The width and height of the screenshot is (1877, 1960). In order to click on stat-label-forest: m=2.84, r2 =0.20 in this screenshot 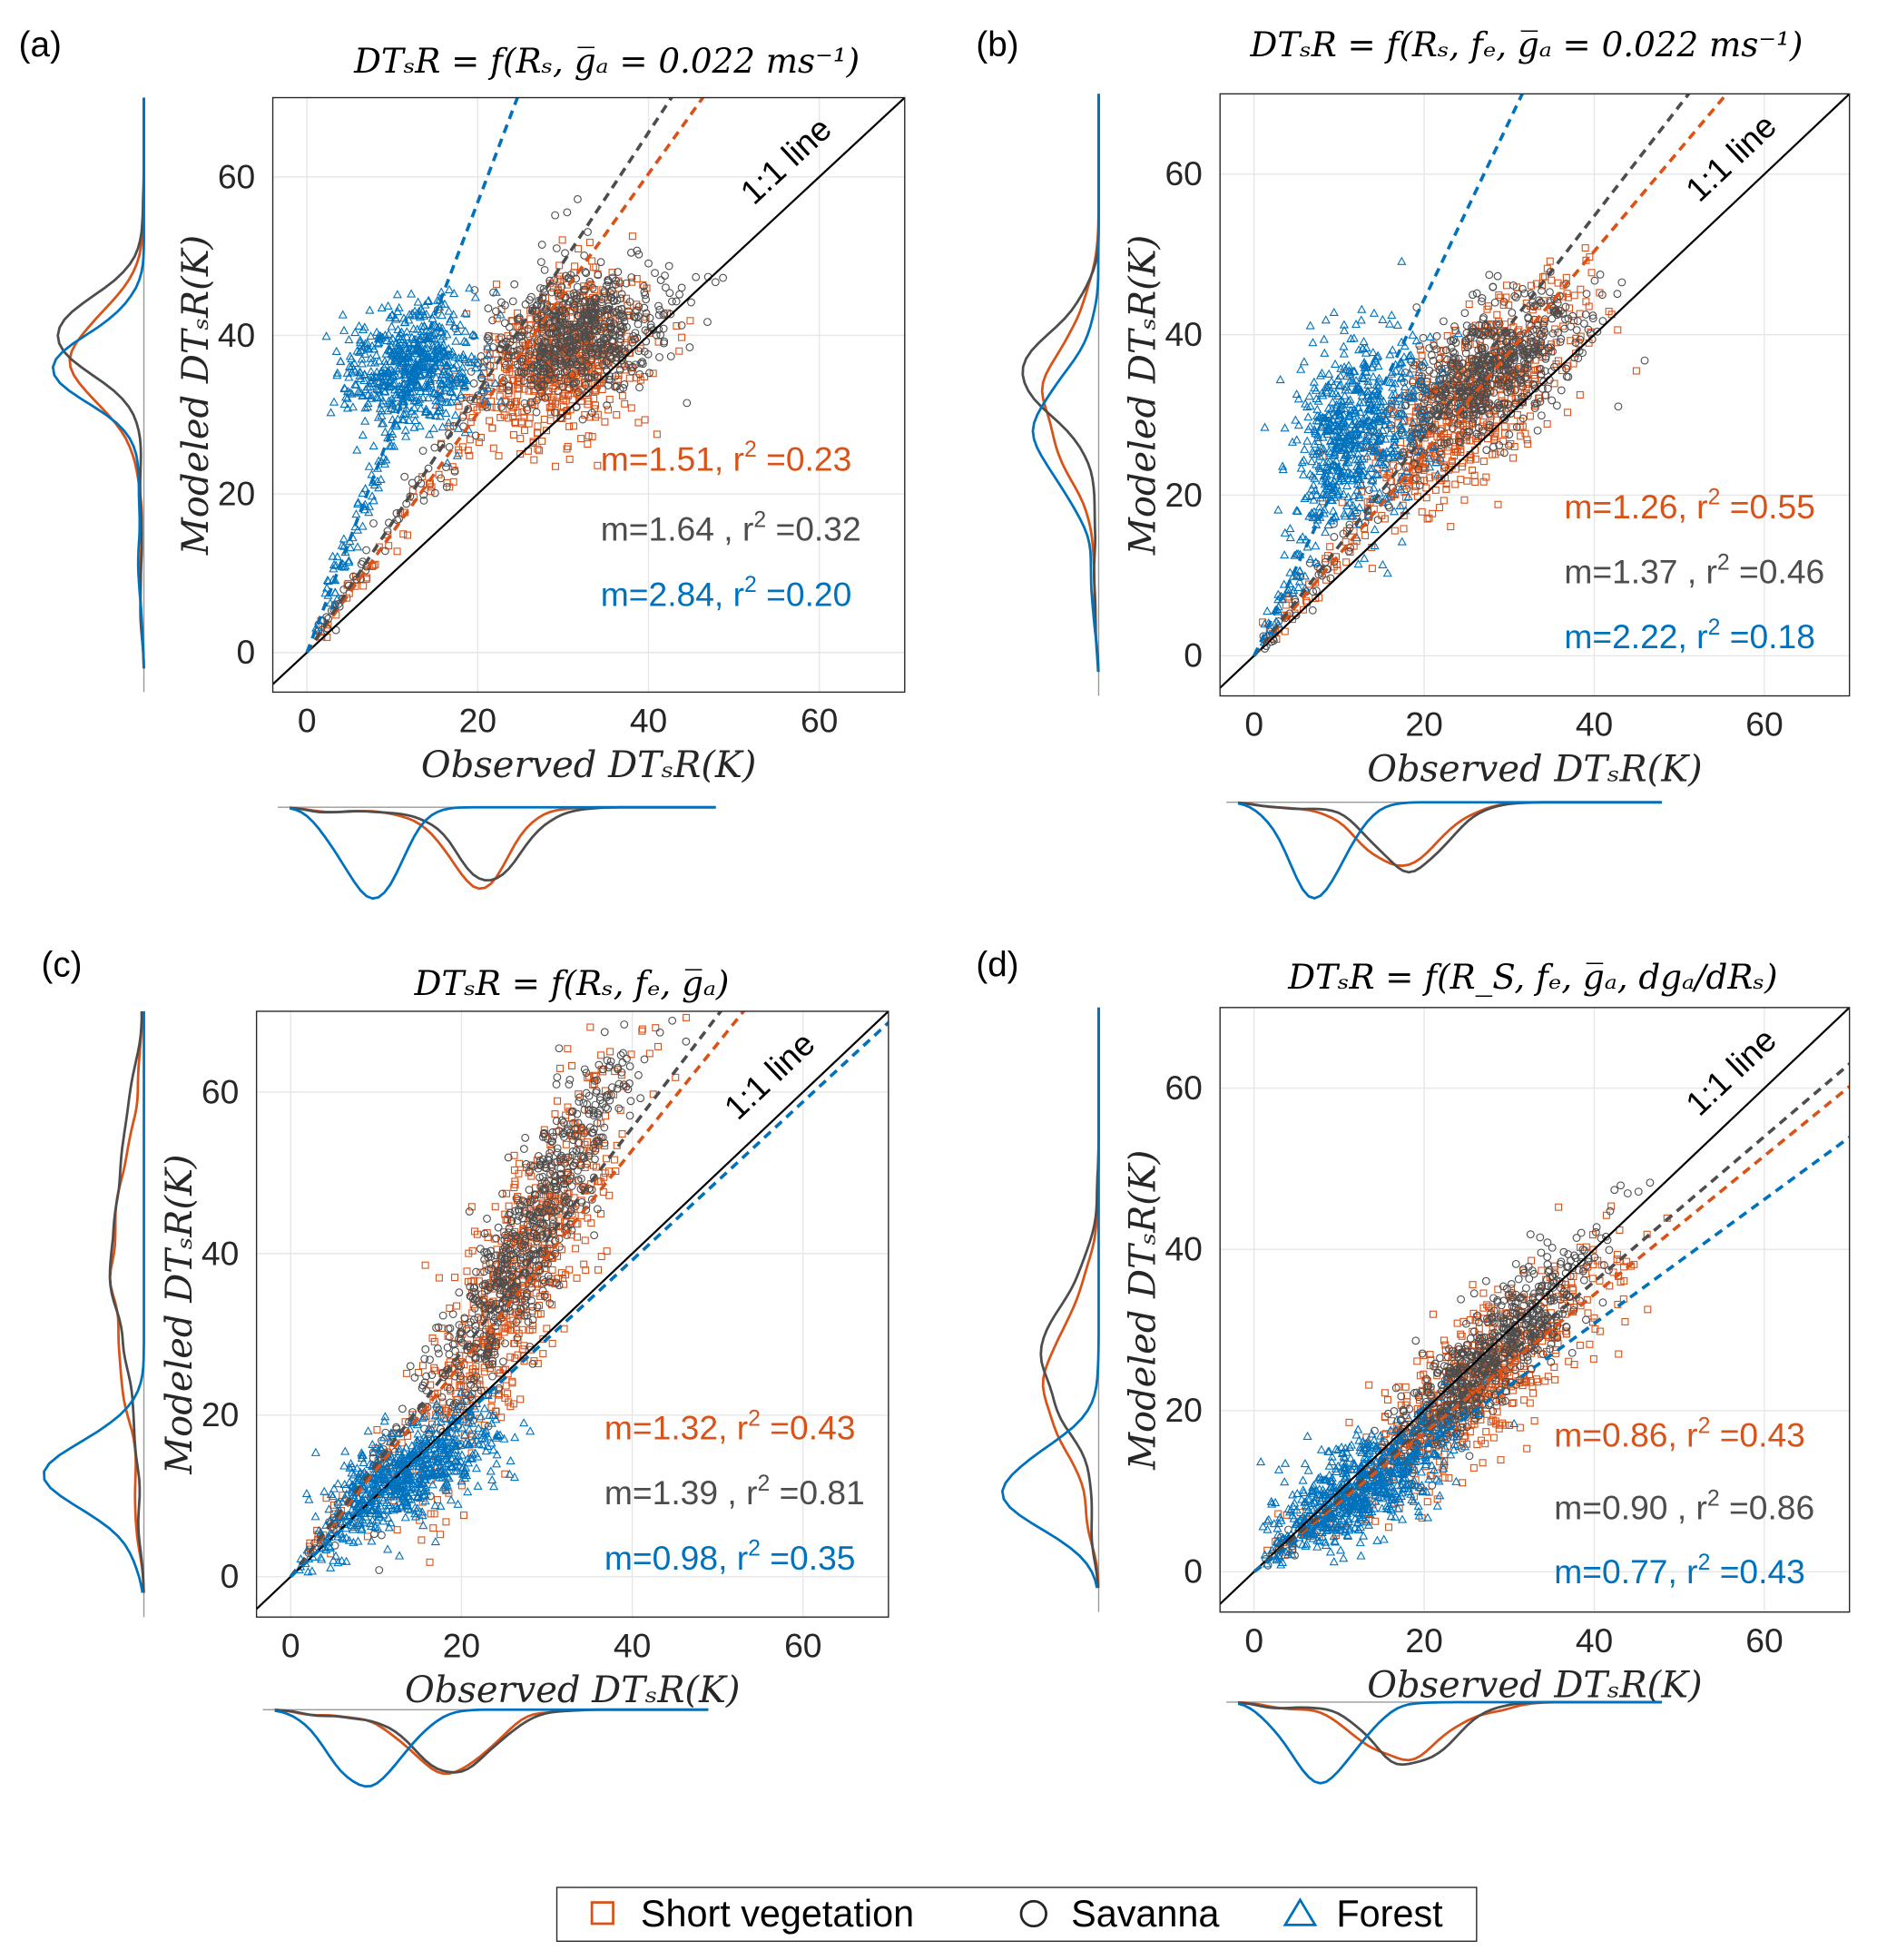, I will do `click(726, 593)`.